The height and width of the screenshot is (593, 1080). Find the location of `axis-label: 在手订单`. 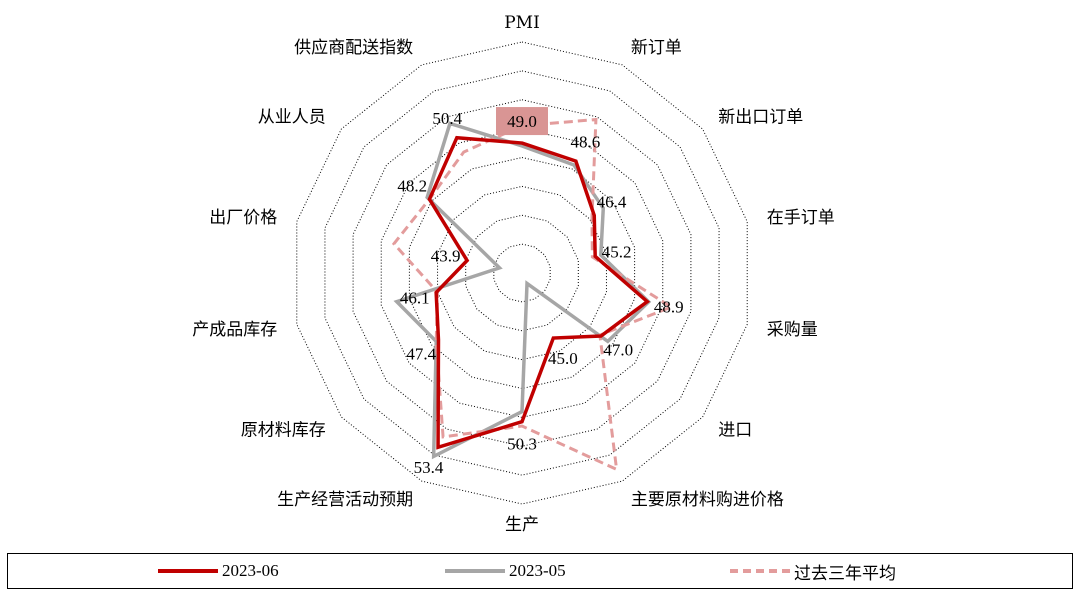

axis-label: 在手订单 is located at coordinates (801, 218).